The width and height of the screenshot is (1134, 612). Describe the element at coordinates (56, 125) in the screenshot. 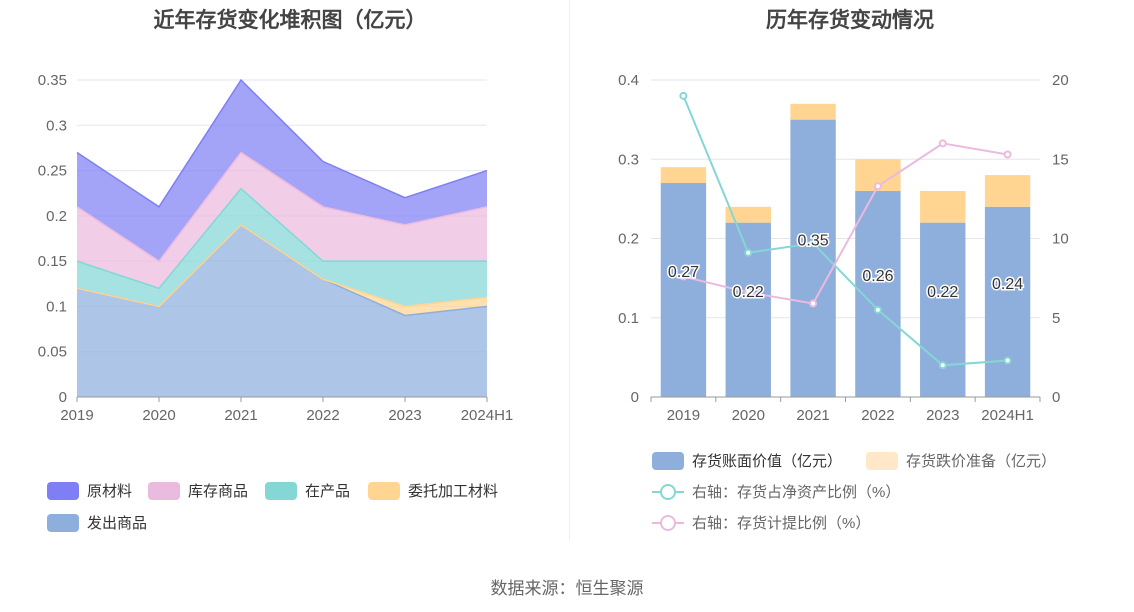

I see `left-y-tick-label: 0.3` at that location.